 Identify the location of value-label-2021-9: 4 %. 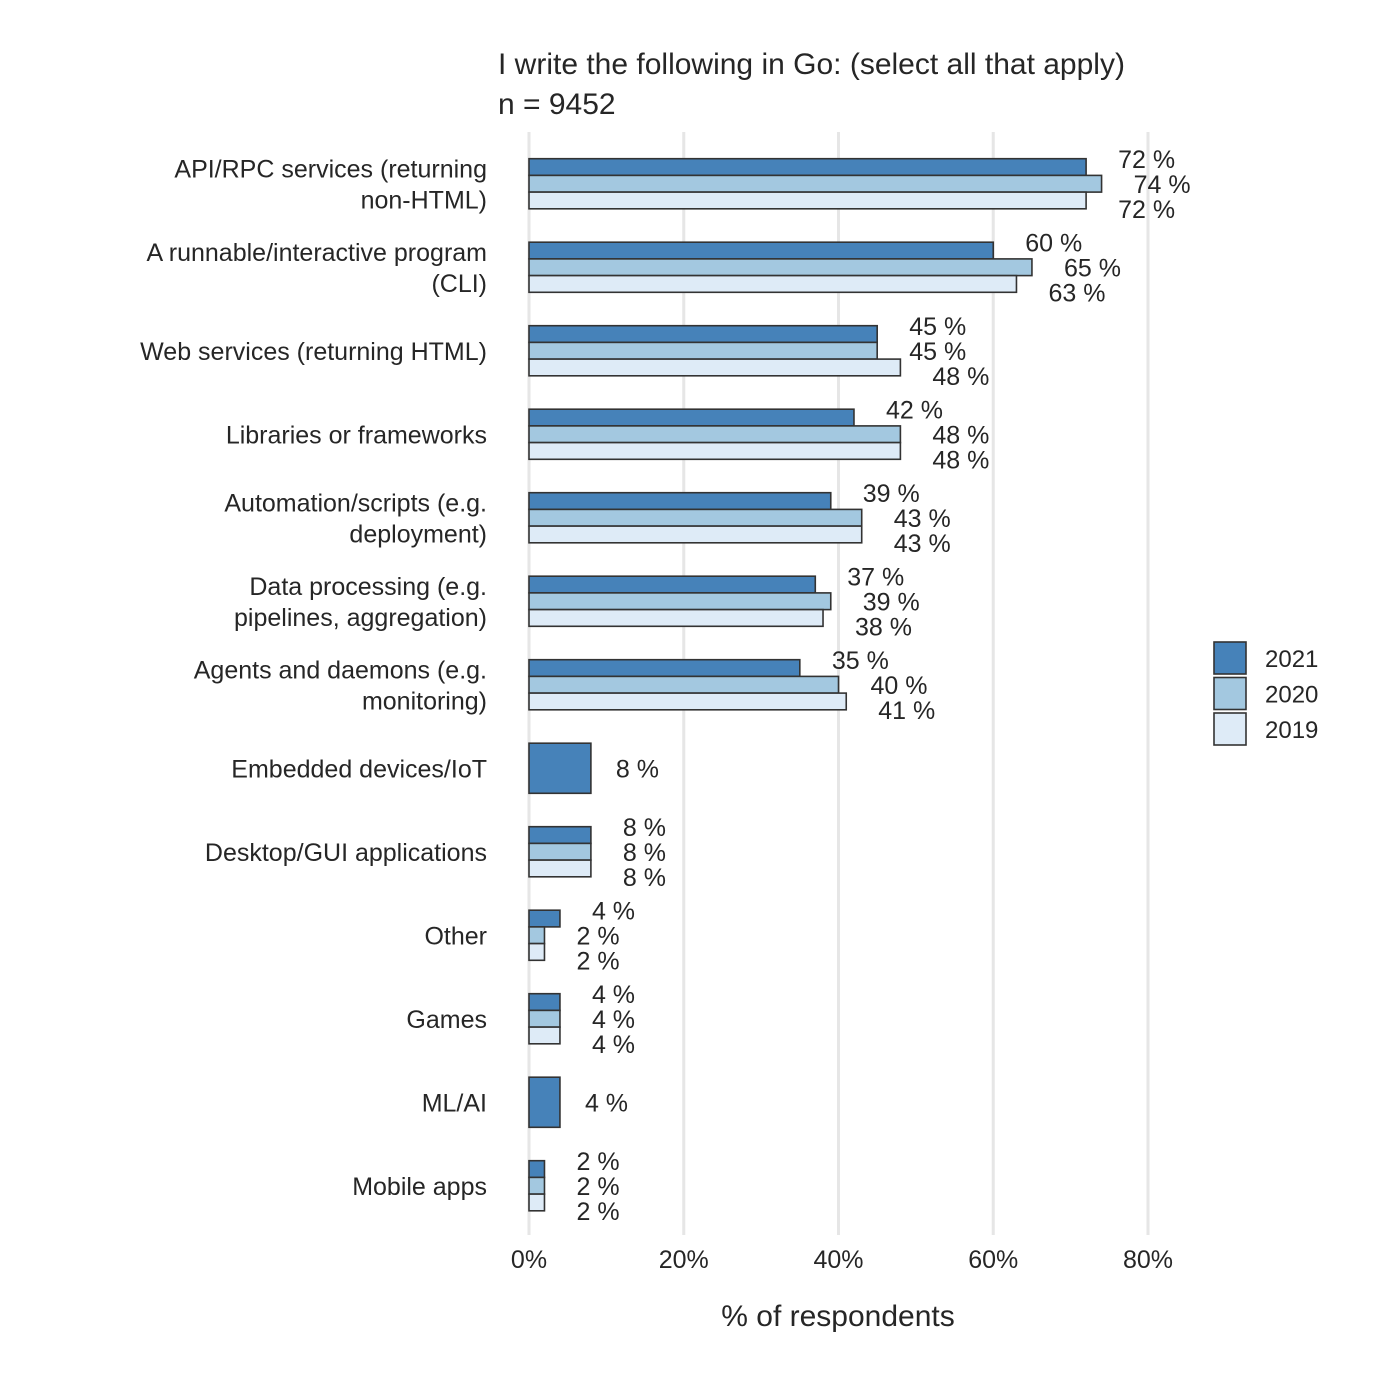
(613, 911).